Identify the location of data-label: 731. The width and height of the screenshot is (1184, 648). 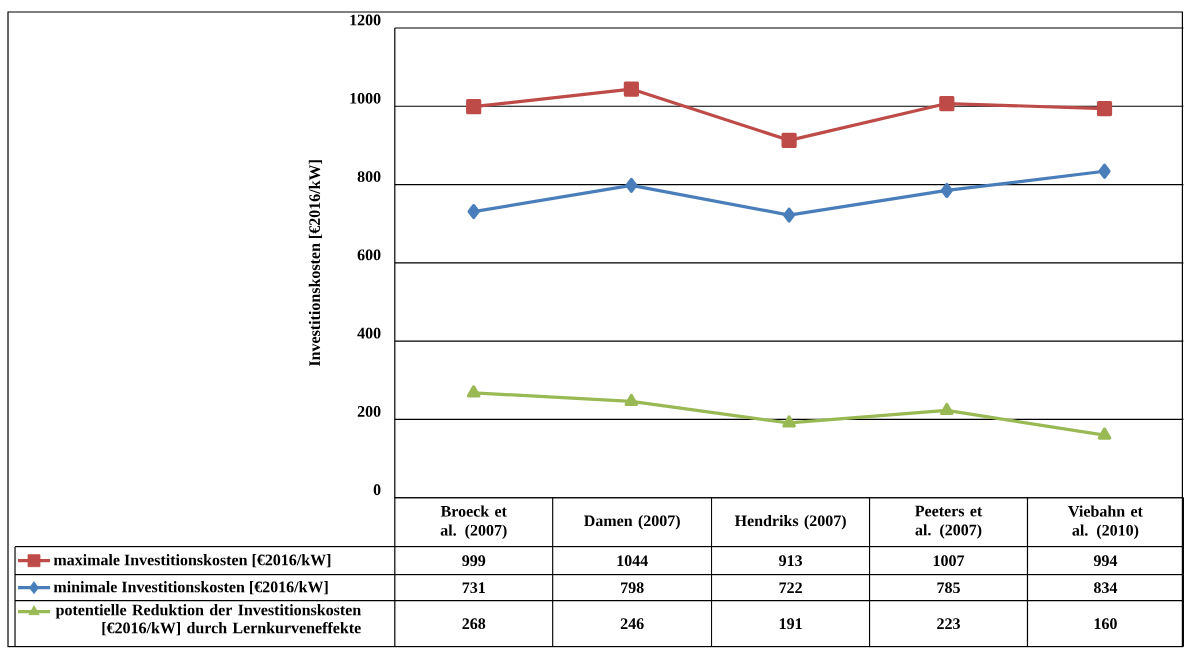
(473, 588).